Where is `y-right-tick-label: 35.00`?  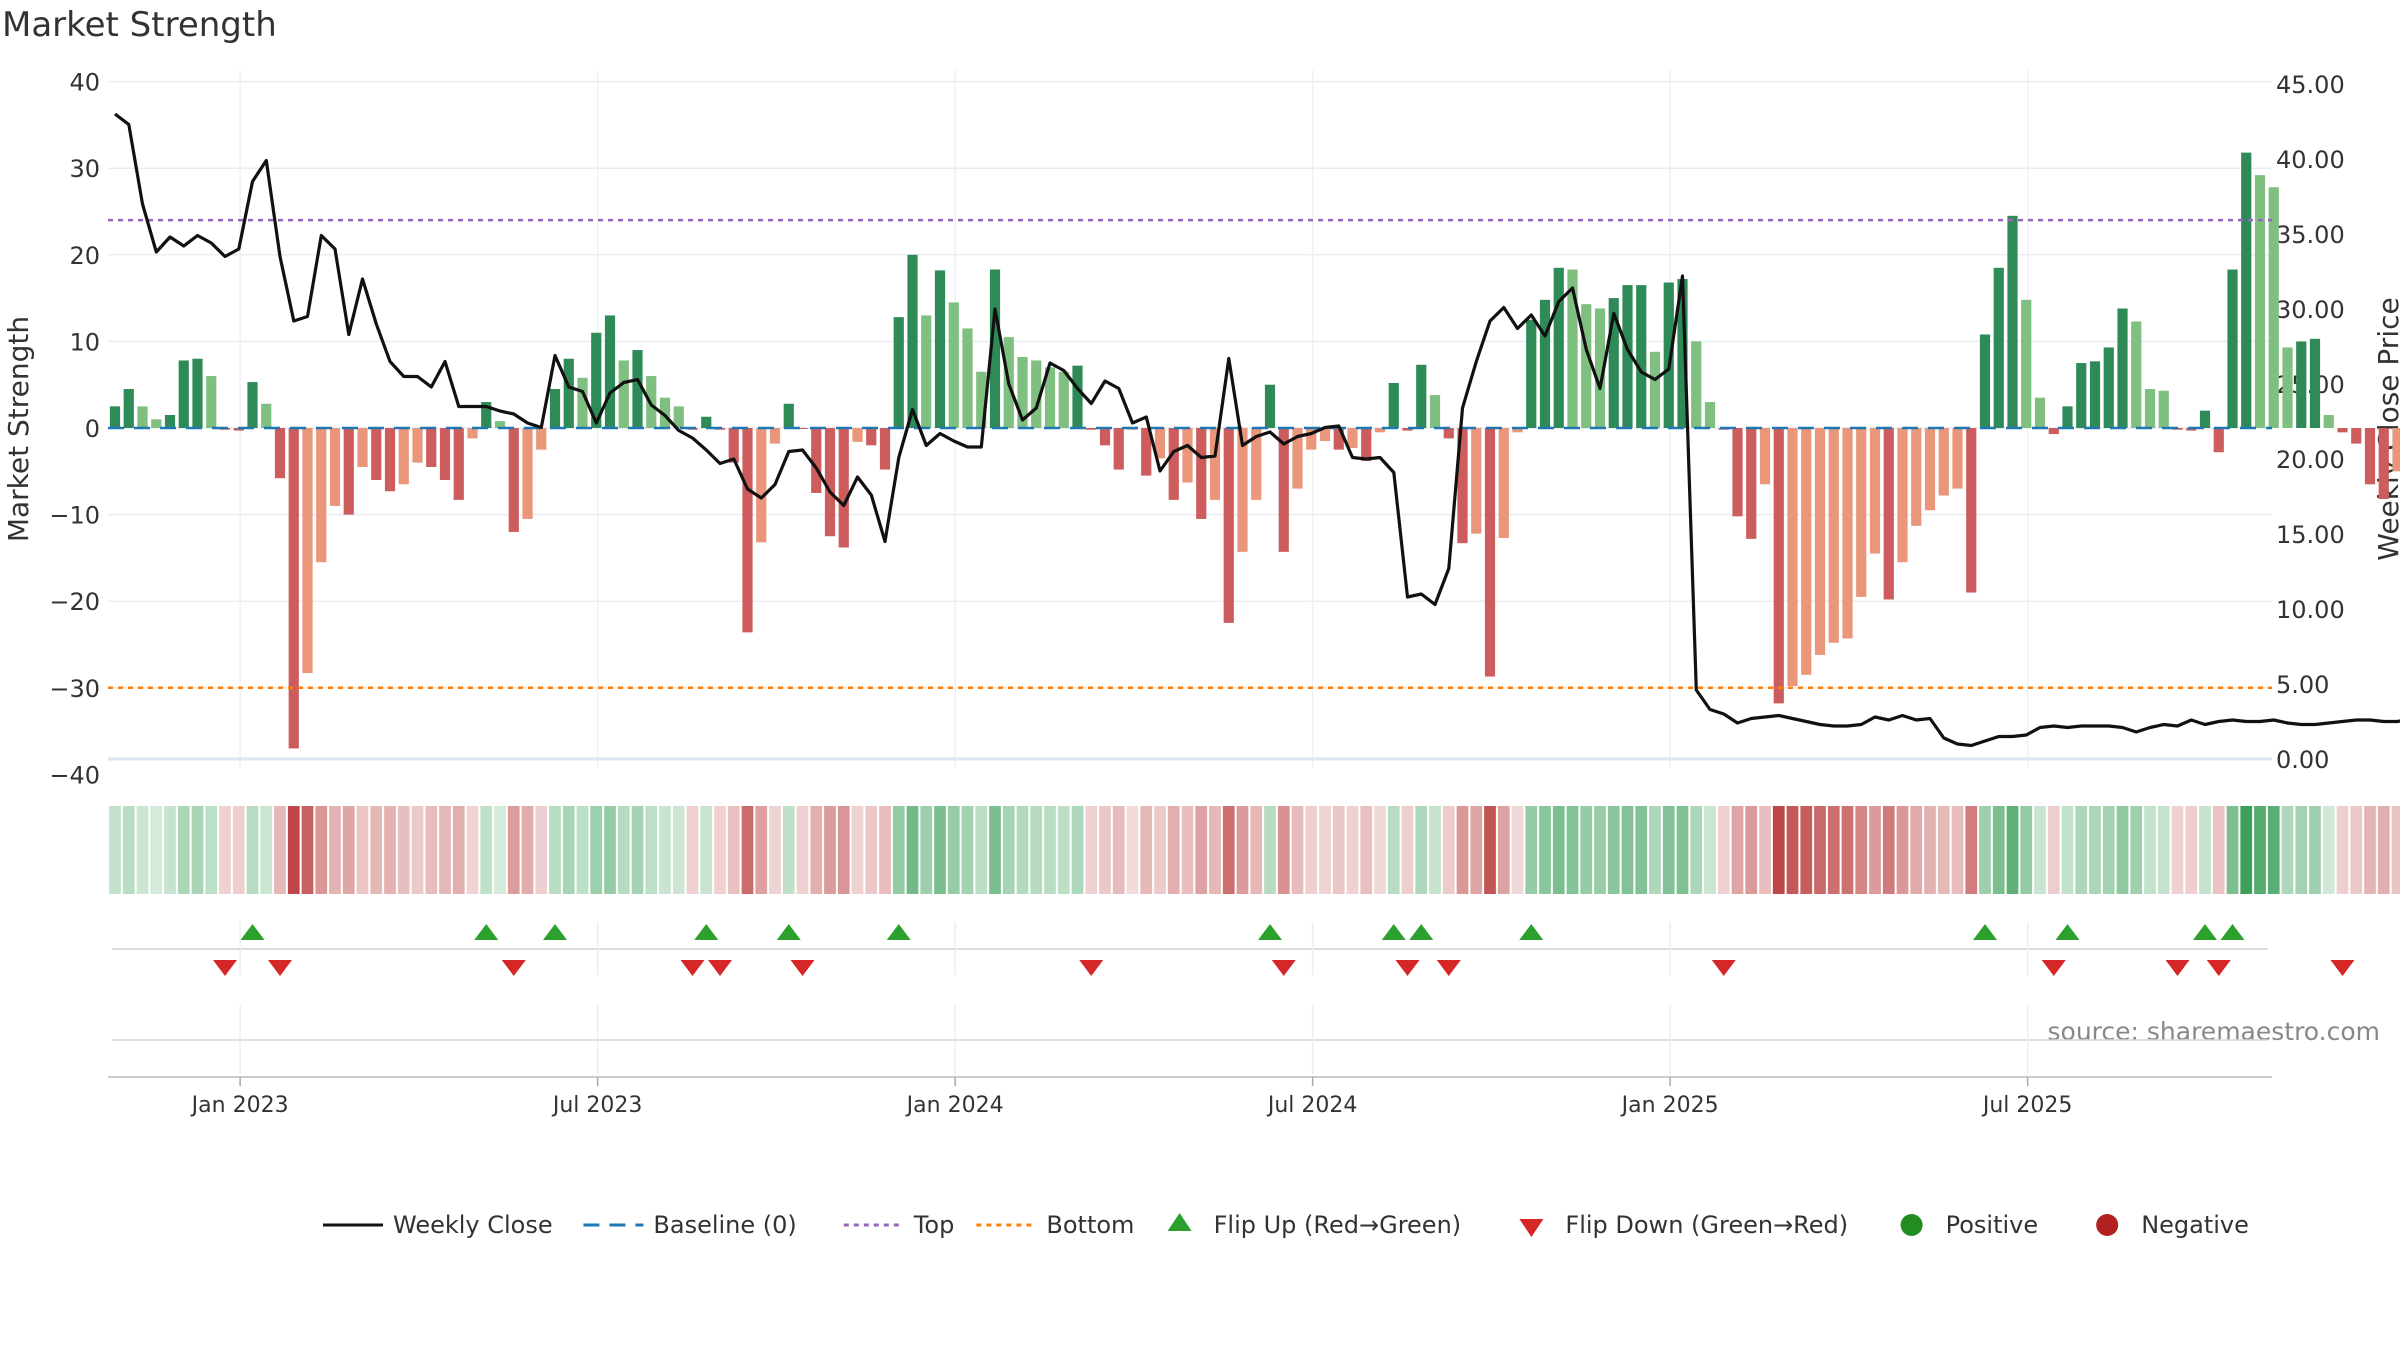 y-right-tick-label: 35.00 is located at coordinates (2310, 235).